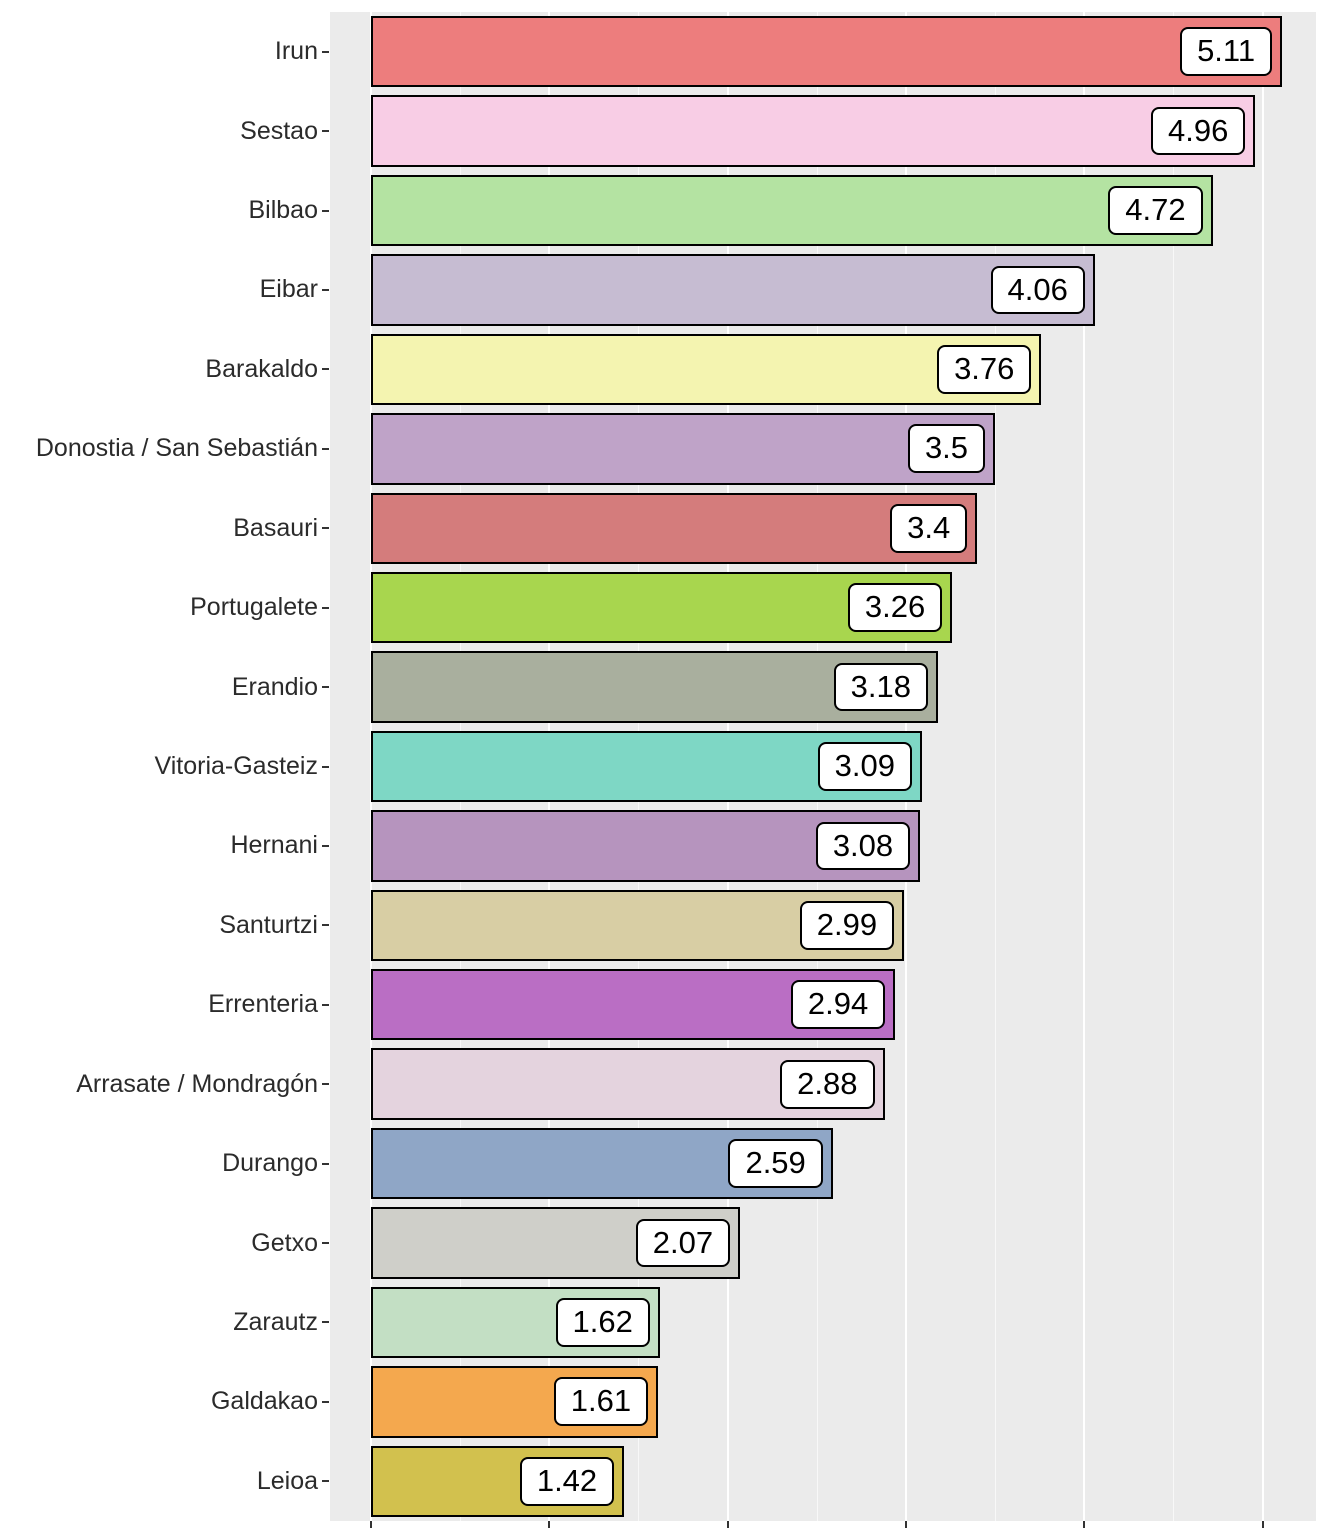 The width and height of the screenshot is (1344, 1536). I want to click on y-axis-label: Portugalete, so click(254, 607).